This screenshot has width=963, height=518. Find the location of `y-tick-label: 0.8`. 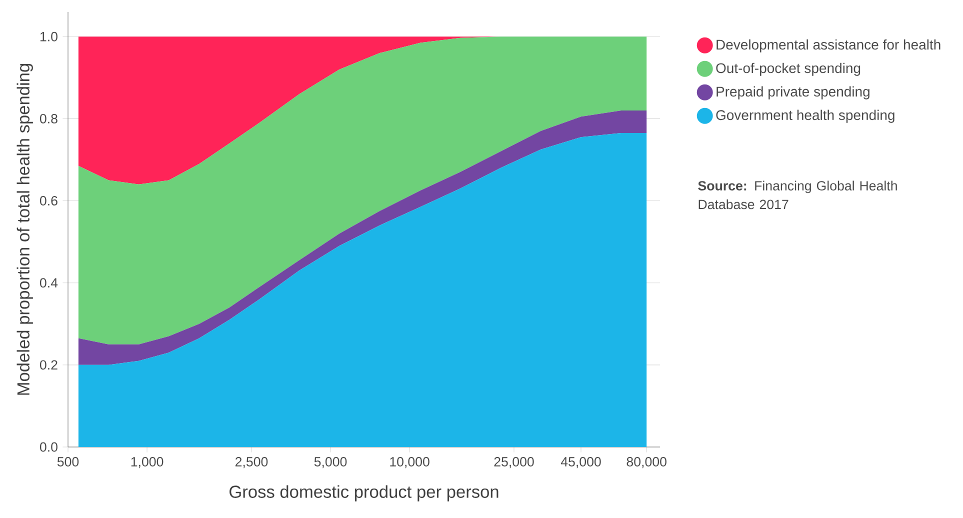

y-tick-label: 0.8 is located at coordinates (49, 119).